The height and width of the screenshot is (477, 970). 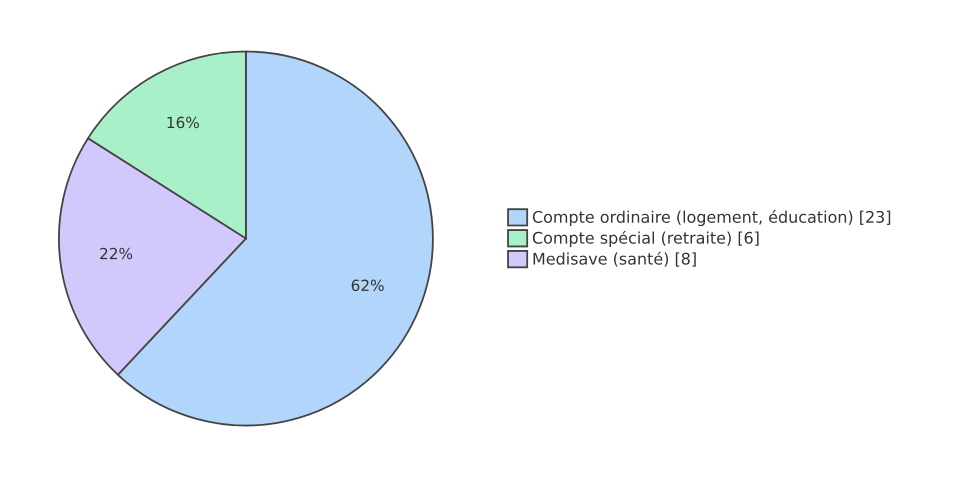 What do you see at coordinates (183, 122) in the screenshot?
I see `data-label: 16%` at bounding box center [183, 122].